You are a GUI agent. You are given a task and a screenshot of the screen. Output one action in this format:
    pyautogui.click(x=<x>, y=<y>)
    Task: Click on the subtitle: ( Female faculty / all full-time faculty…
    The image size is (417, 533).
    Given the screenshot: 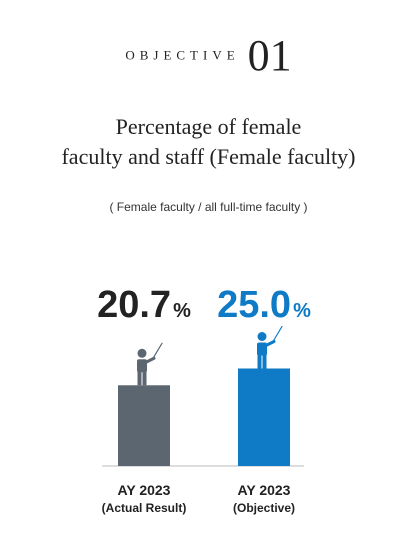 What is the action you would take?
    pyautogui.click(x=208, y=207)
    